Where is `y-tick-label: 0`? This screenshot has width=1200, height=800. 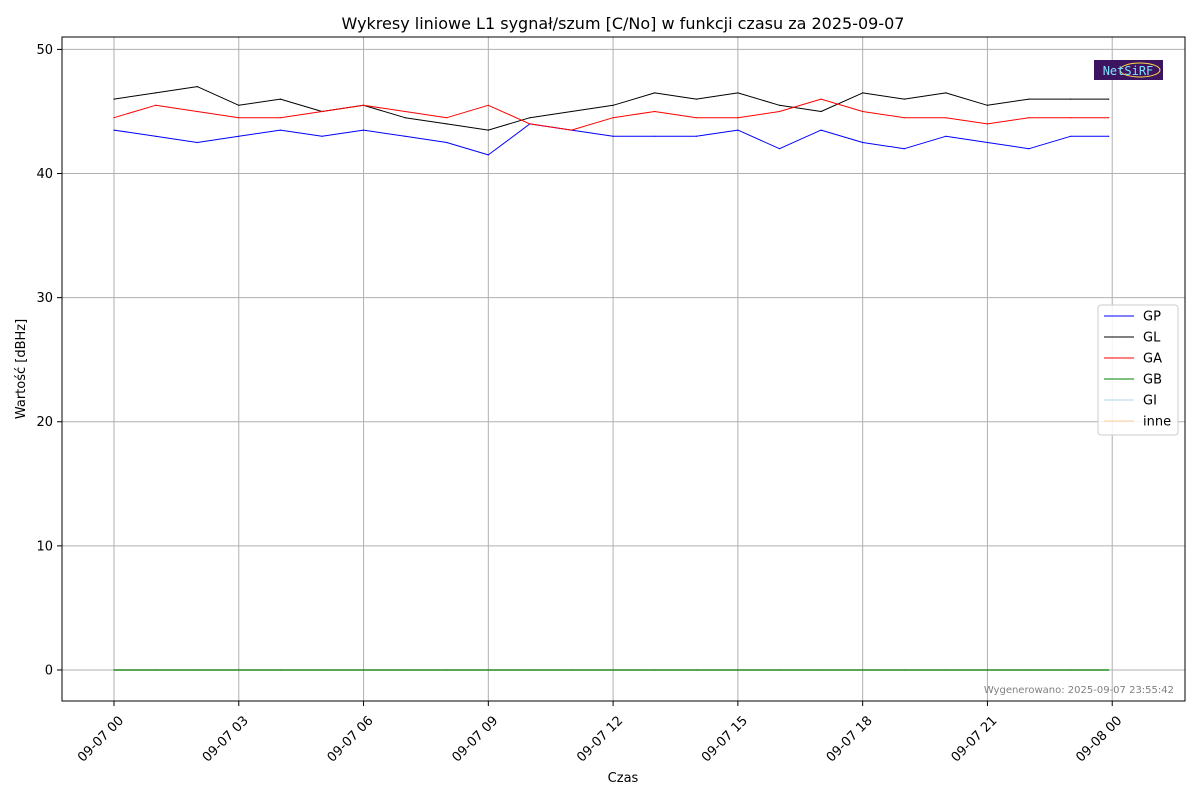
y-tick-label: 0 is located at coordinates (49, 670).